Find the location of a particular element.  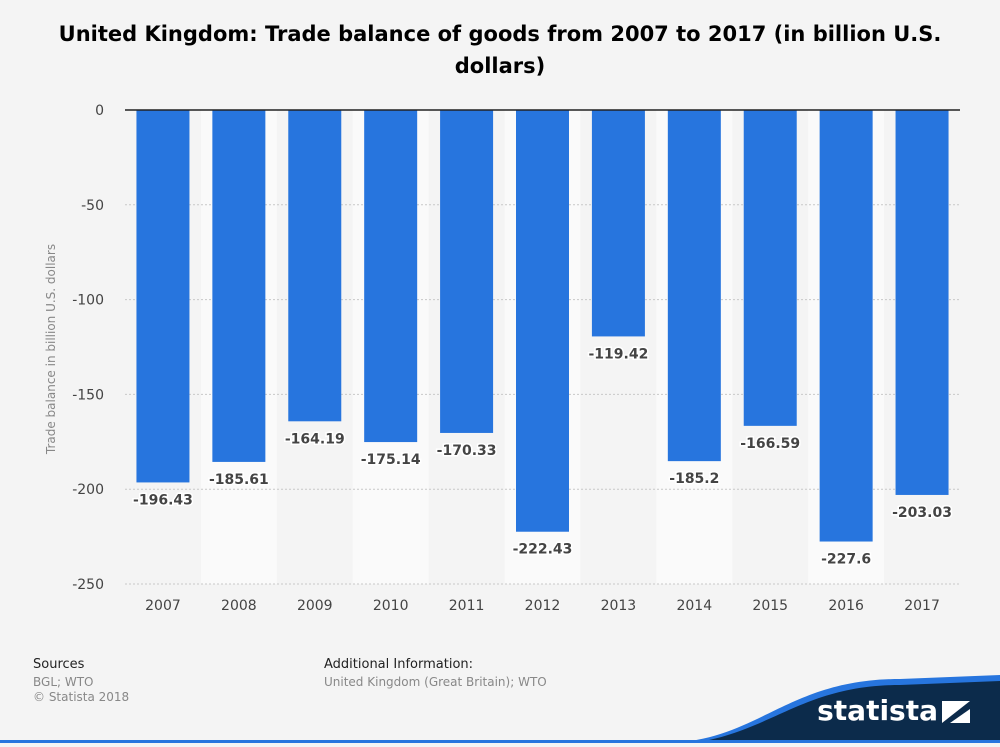

additional-info-heading: Additional Information: is located at coordinates (399, 664).